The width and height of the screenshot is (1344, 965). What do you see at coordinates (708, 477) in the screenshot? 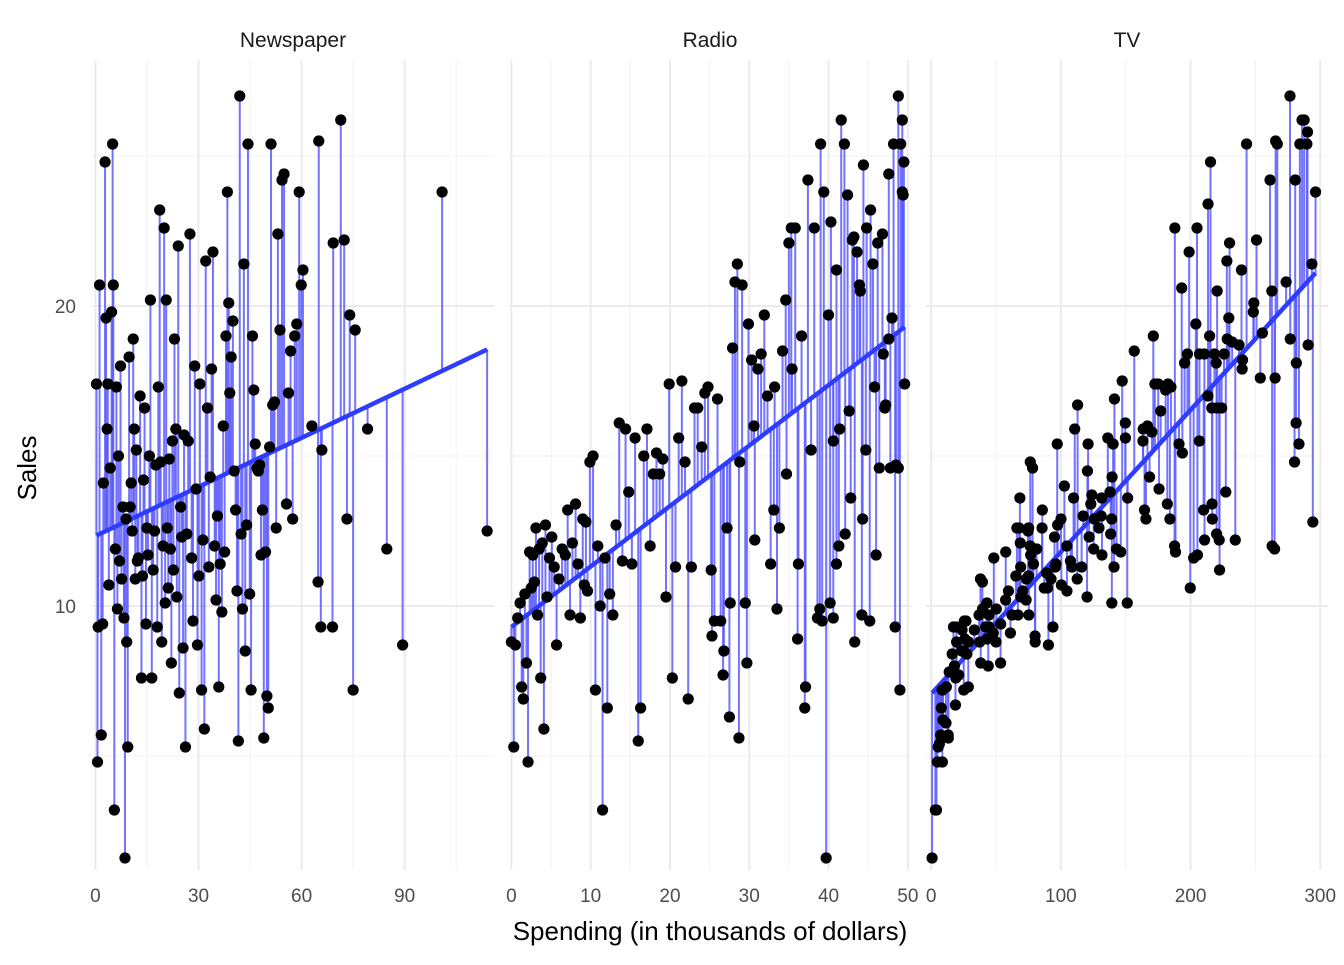
I see `regression-line` at bounding box center [708, 477].